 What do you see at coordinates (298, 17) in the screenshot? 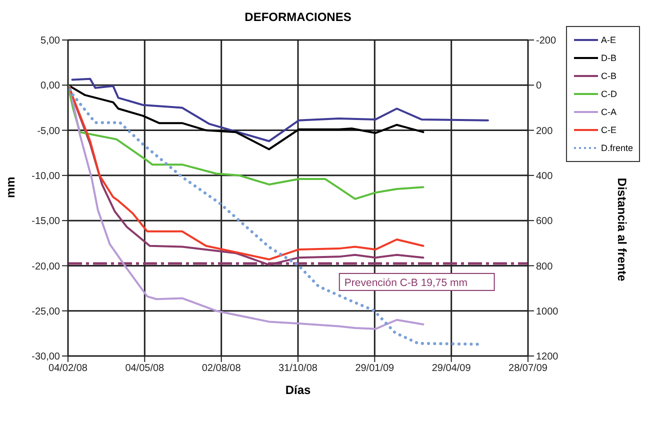
I see `chart-title: DEFORMACIONES` at bounding box center [298, 17].